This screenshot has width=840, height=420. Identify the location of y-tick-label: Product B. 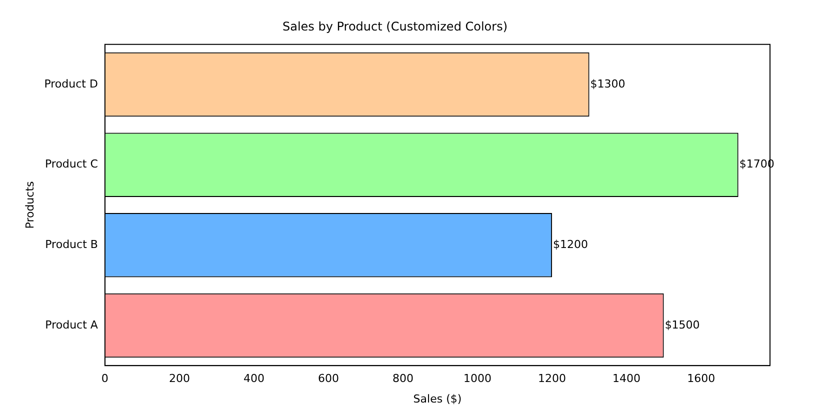
(71, 245).